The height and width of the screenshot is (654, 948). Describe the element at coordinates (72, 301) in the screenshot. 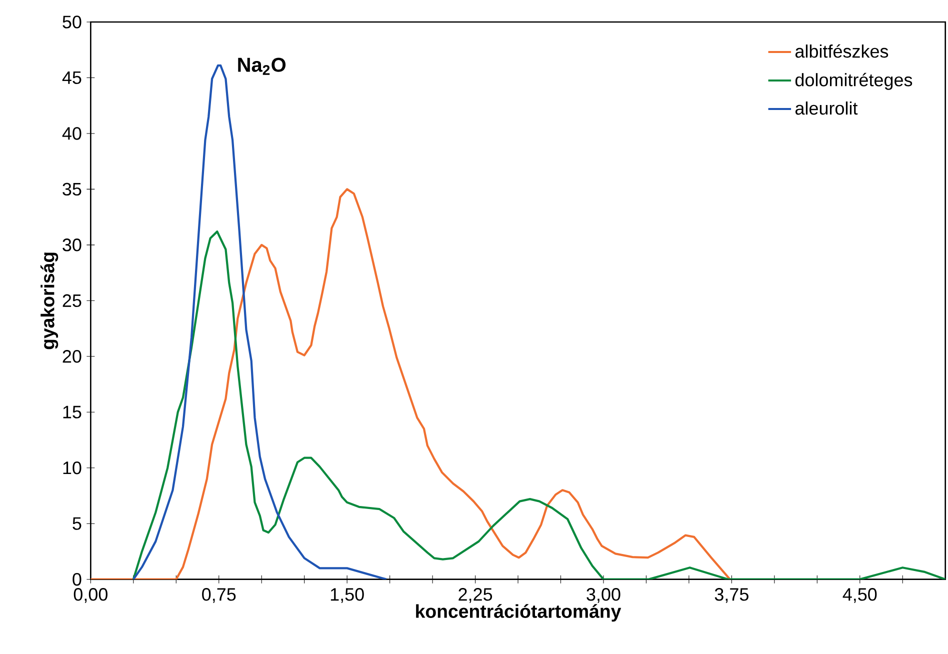

I see `y-tick-label: 25` at that location.